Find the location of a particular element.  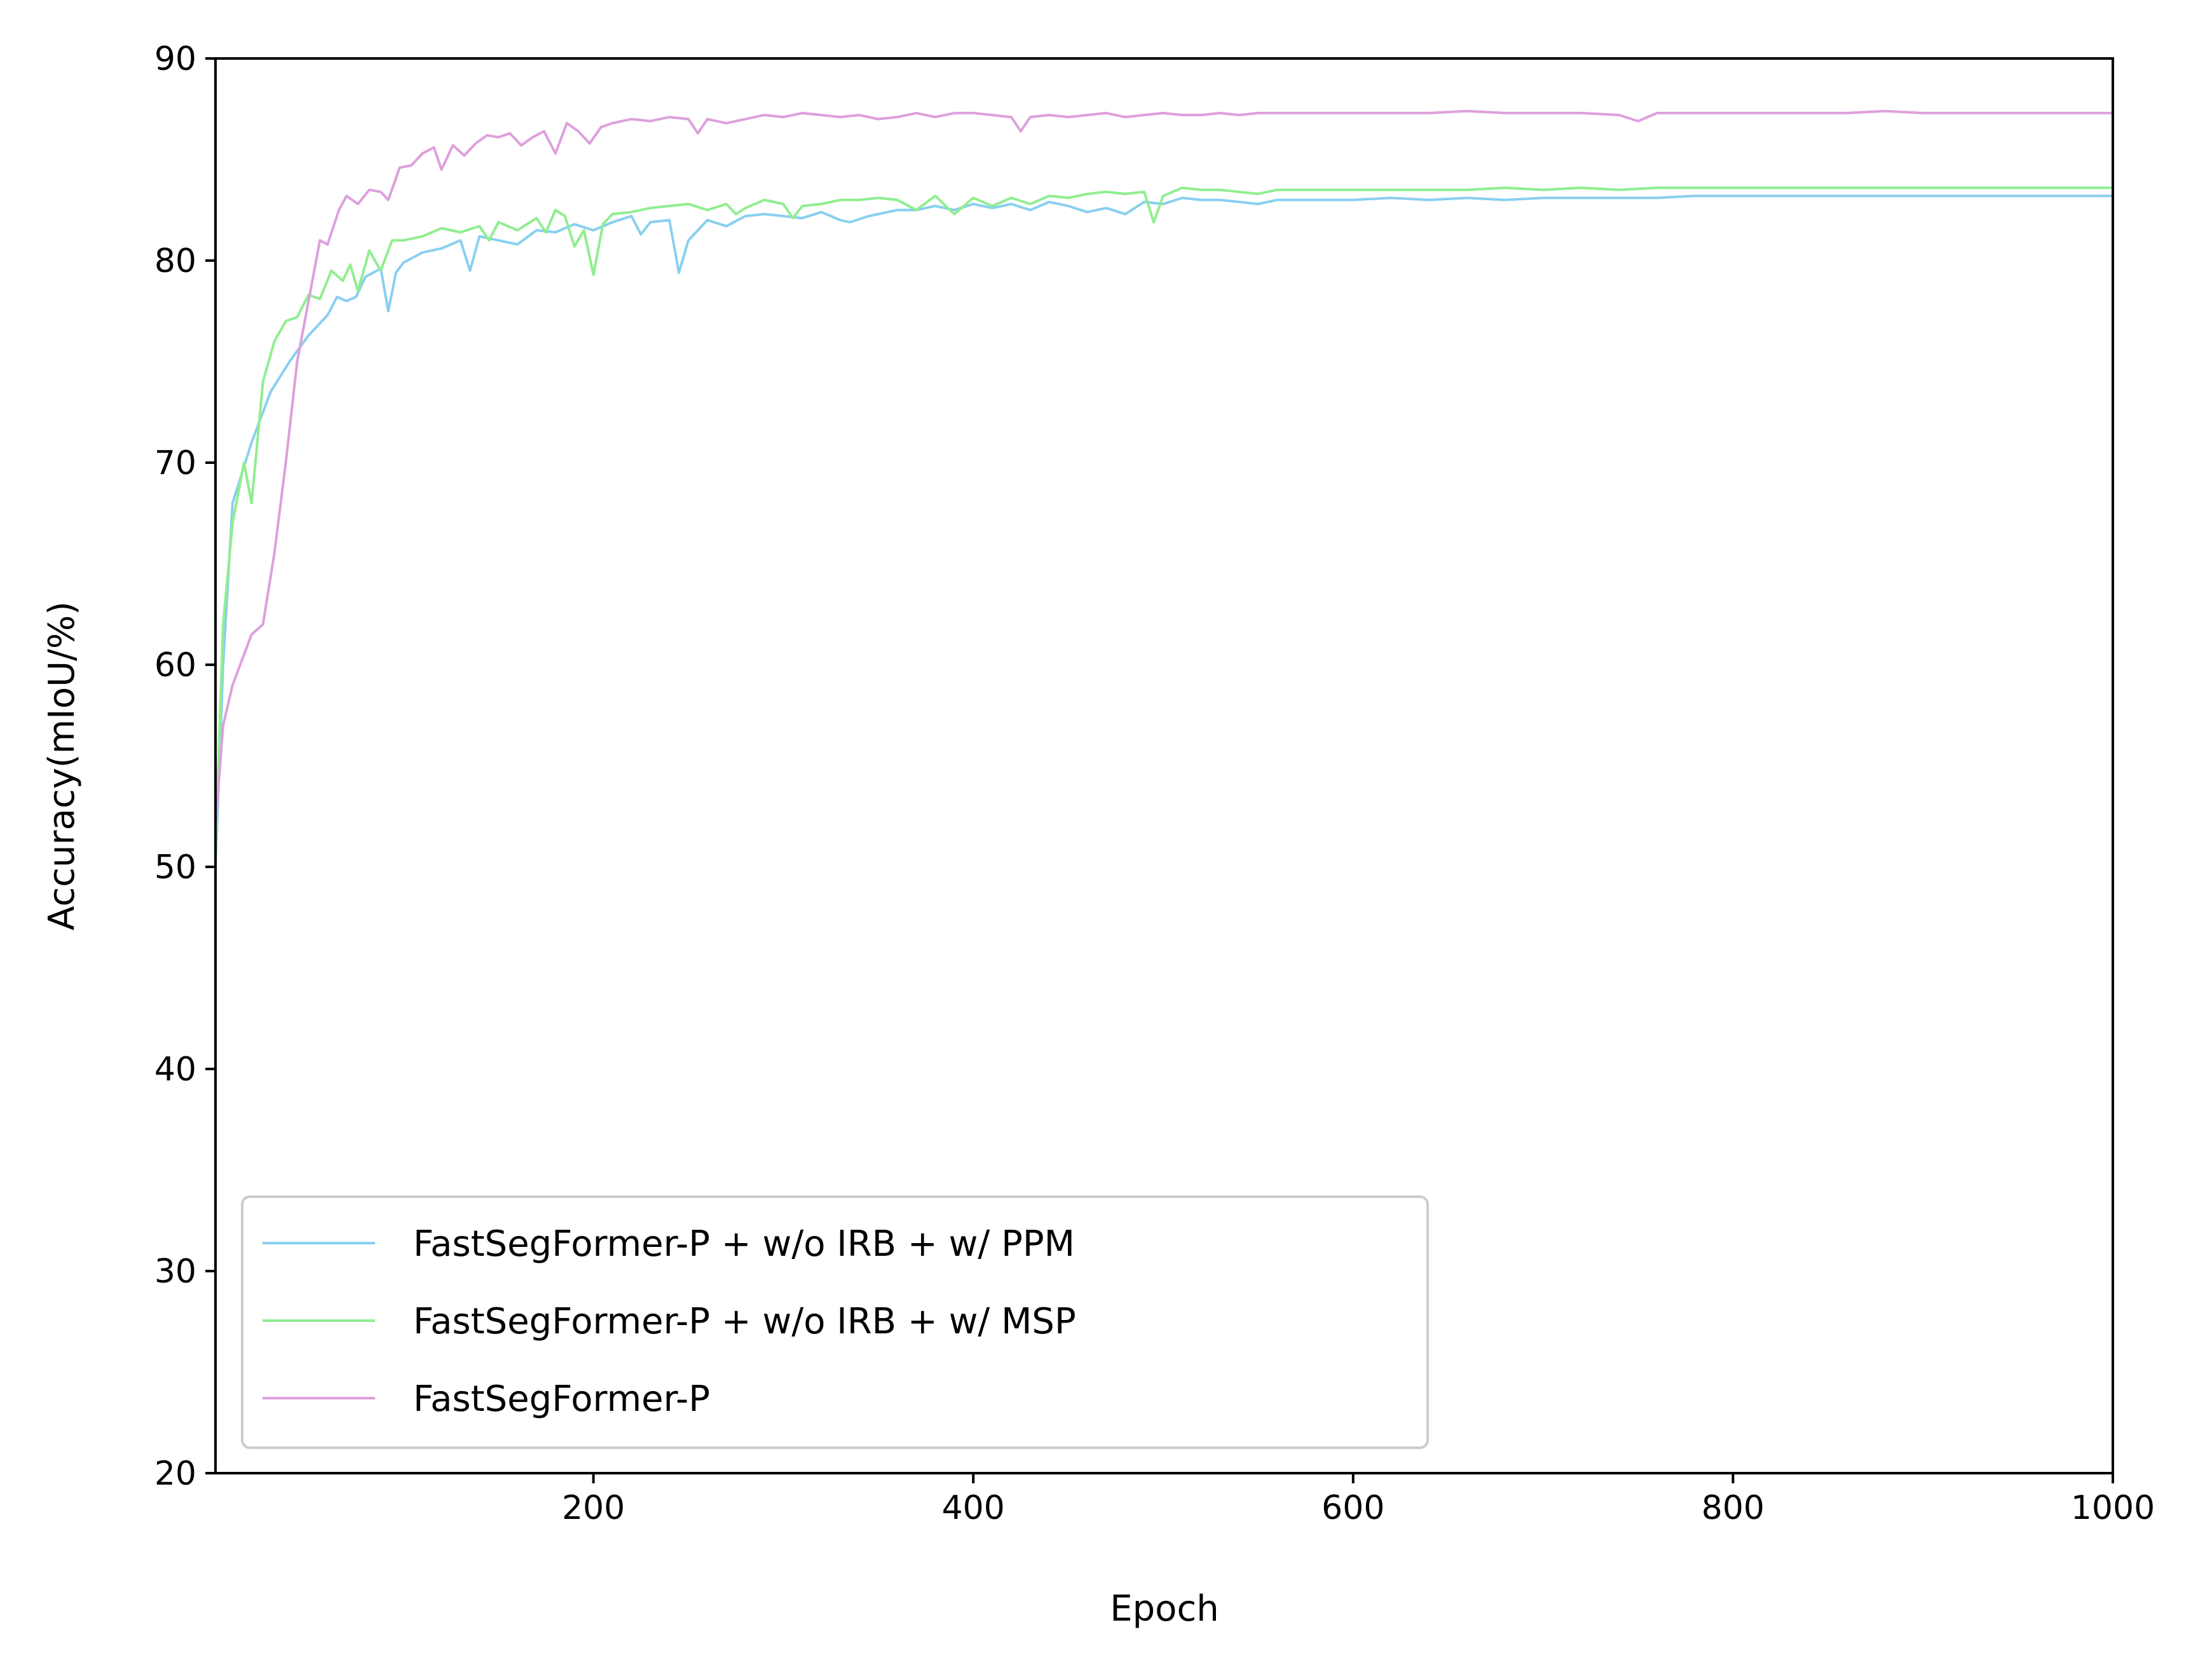

y-tick-label: 40 is located at coordinates (175, 1070).